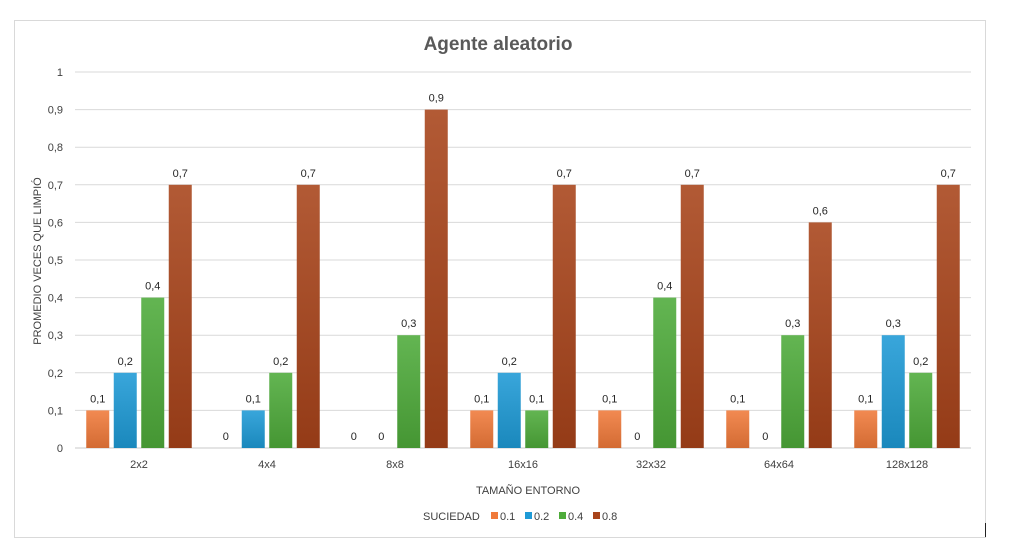 The width and height of the screenshot is (1012, 555). Describe the element at coordinates (520, 517) in the screenshot. I see `legend: SUCIEDAD 0.1 0.2 0.4 0.8` at that location.